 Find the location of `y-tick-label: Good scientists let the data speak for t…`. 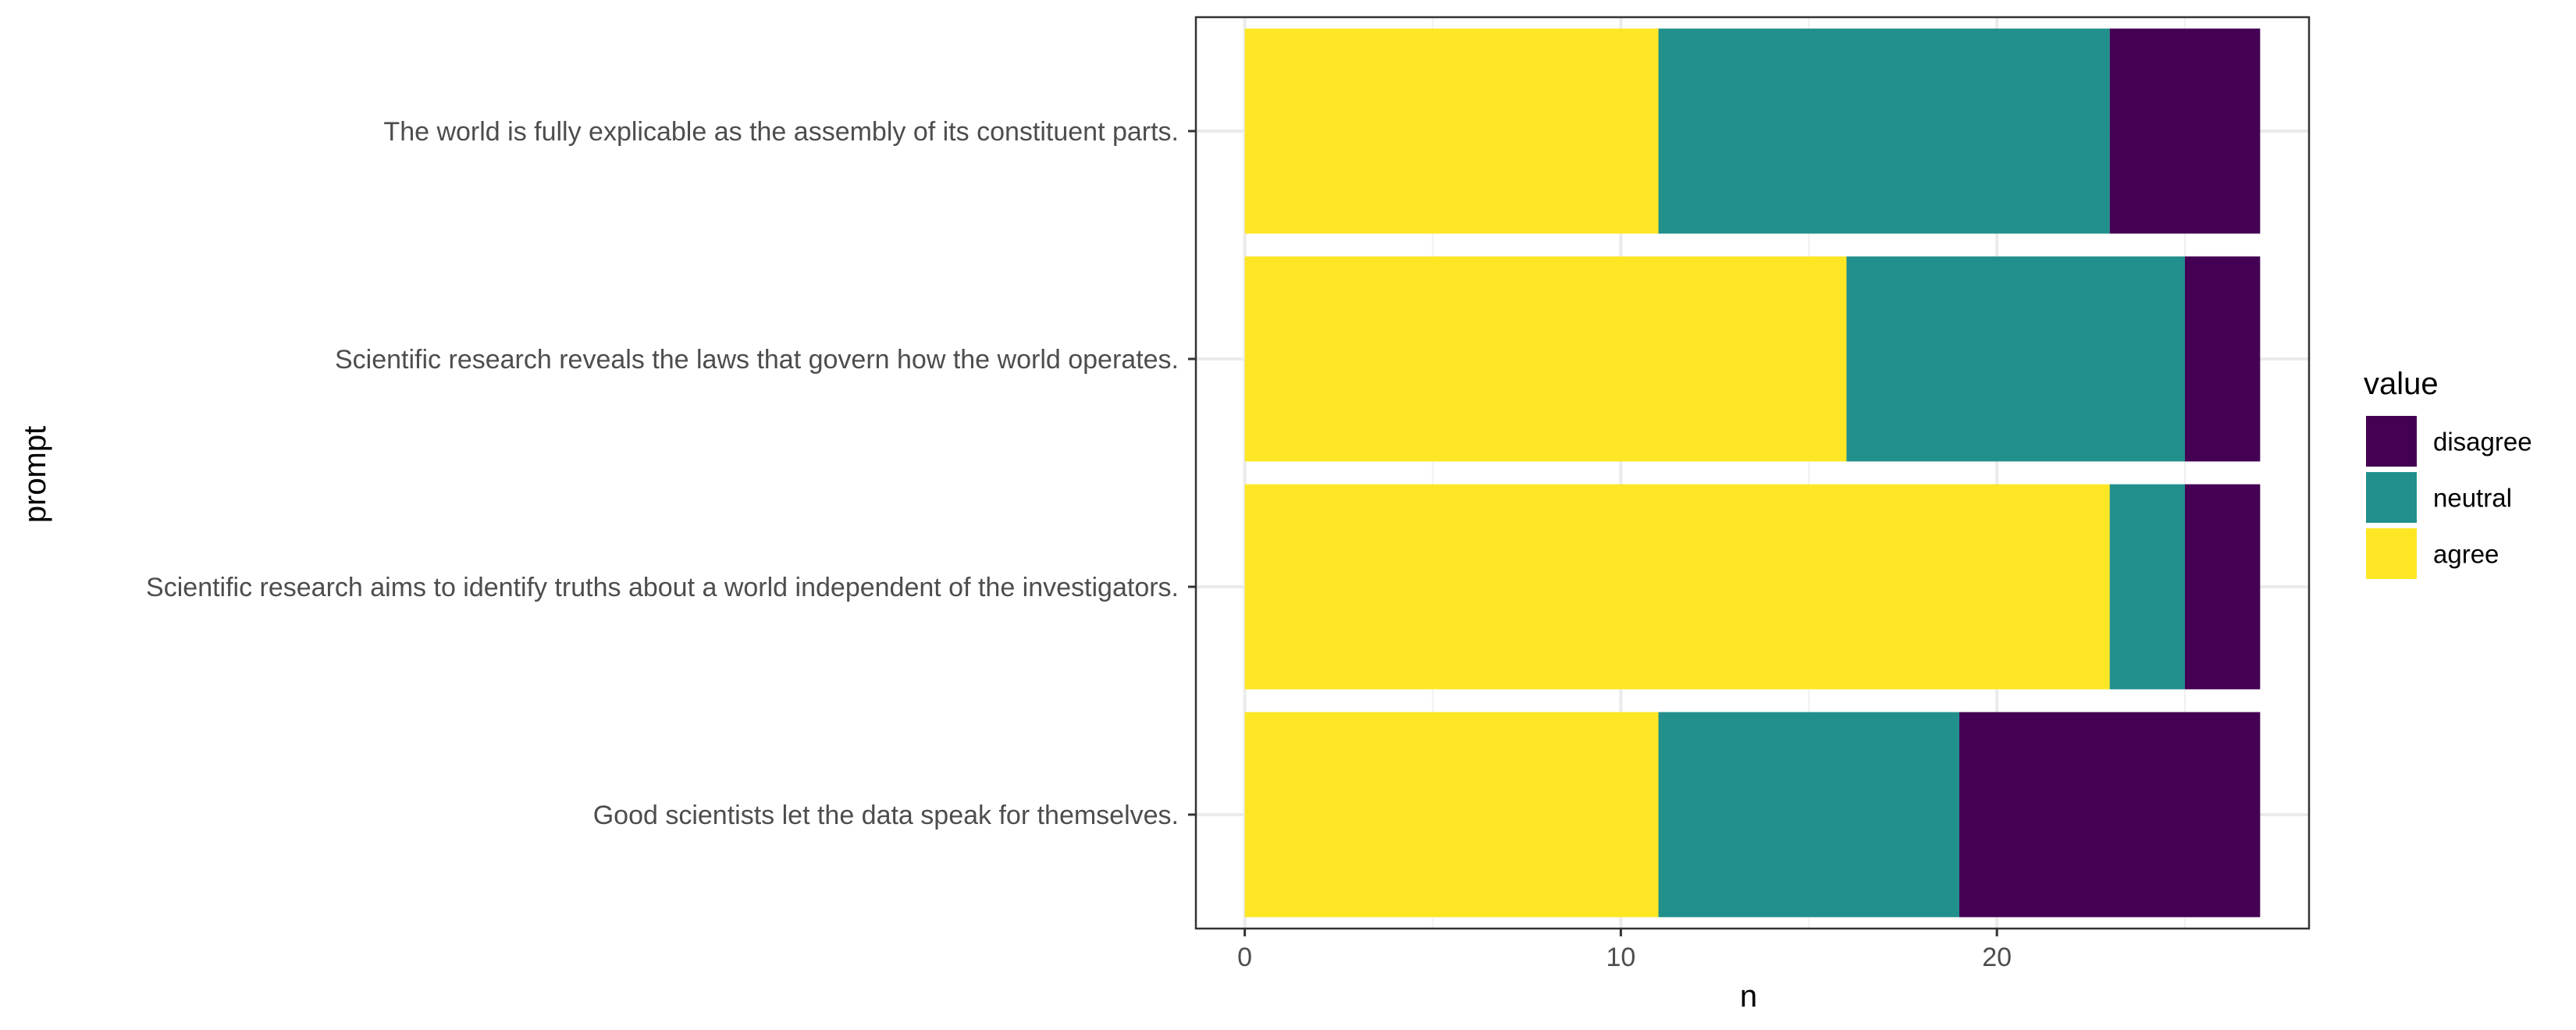

y-tick-label: Good scientists let the data speak for t… is located at coordinates (886, 815).